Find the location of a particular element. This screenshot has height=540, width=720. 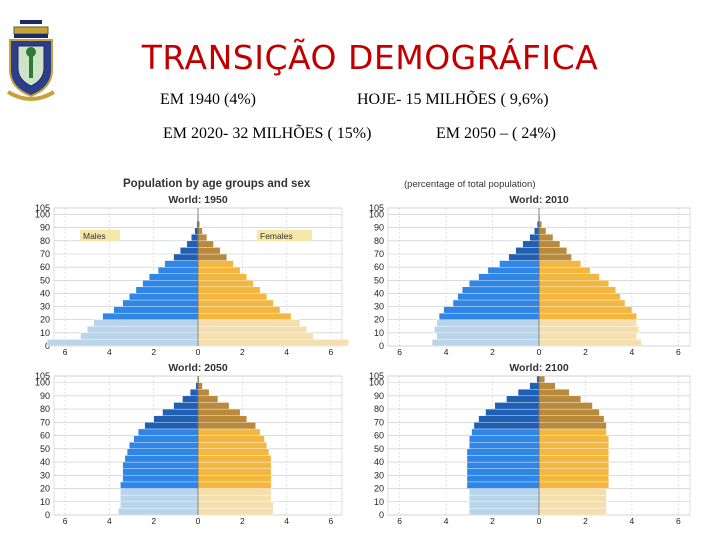

y-tick-label: 20 is located at coordinates (379, 320).